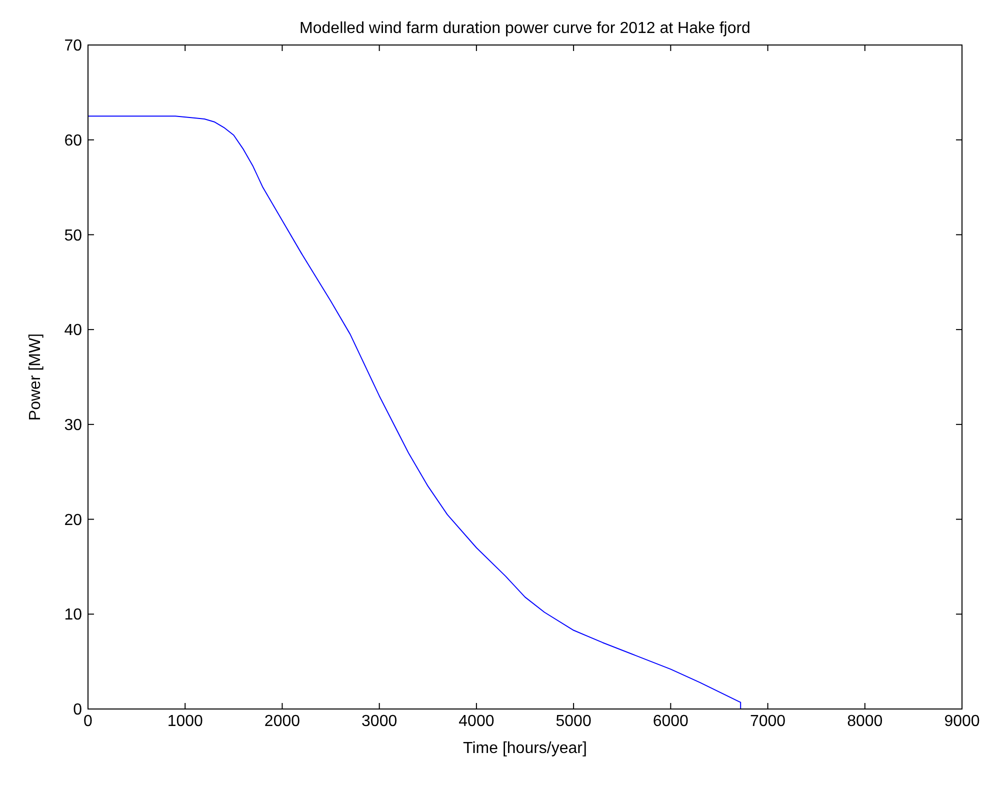 This screenshot has width=990, height=809. I want to click on y-tick-label: 30, so click(73, 425).